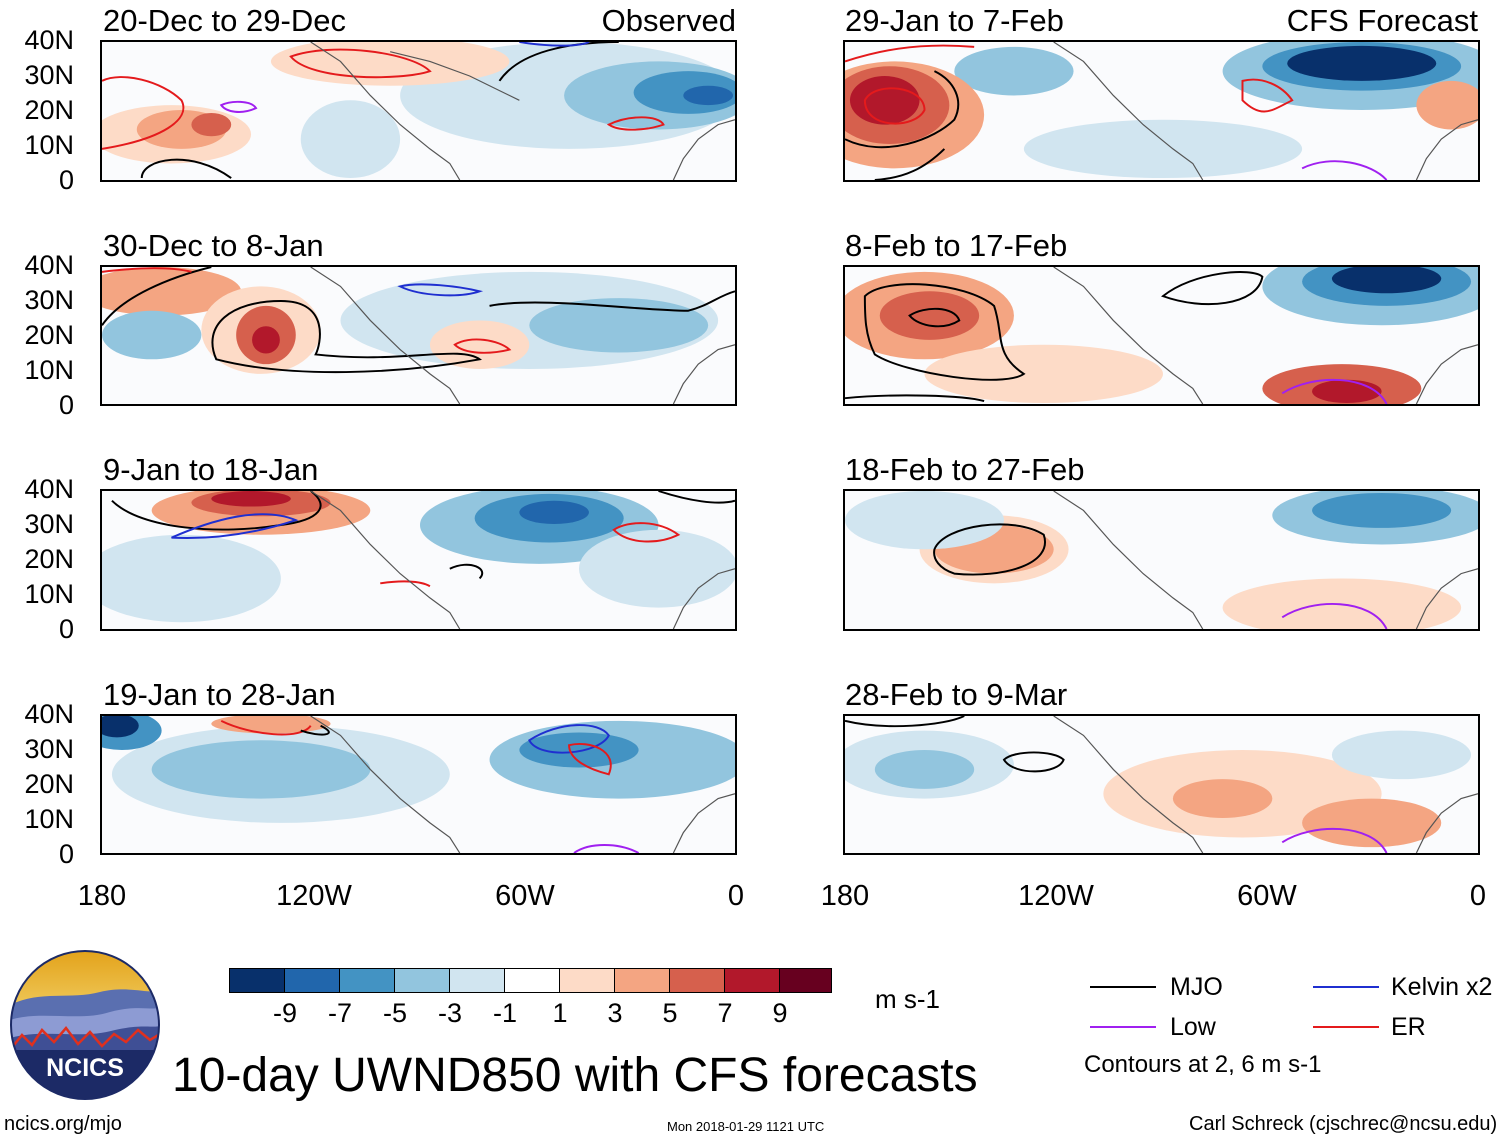 The height and width of the screenshot is (1141, 1510). I want to click on legend-line-er, so click(1346, 1027).